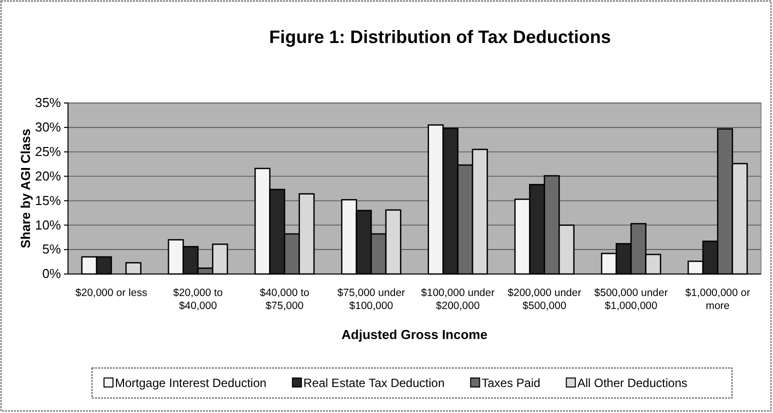  Describe the element at coordinates (52, 274) in the screenshot. I see `y-tick-label: 0%` at that location.